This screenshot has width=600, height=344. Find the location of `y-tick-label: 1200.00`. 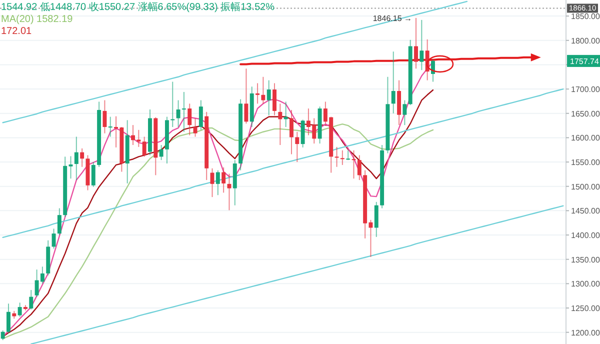

y-tick-label: 1200.00 is located at coordinates (585, 333).